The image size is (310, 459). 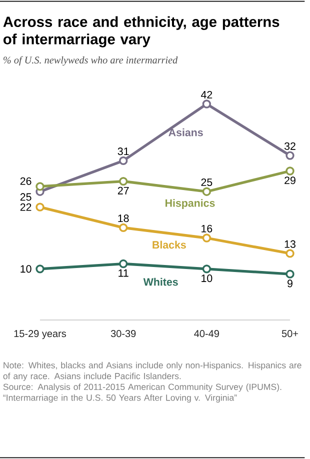 I want to click on data-label: 16, so click(x=207, y=228).